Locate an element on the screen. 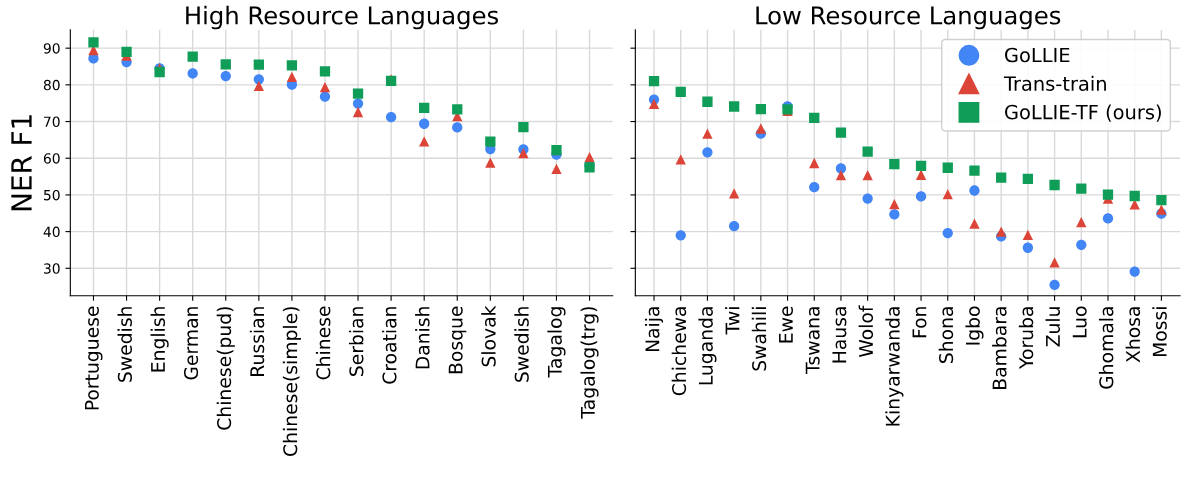 The width and height of the screenshot is (1192, 481). x-tick-label: Igbo is located at coordinates (974, 325).